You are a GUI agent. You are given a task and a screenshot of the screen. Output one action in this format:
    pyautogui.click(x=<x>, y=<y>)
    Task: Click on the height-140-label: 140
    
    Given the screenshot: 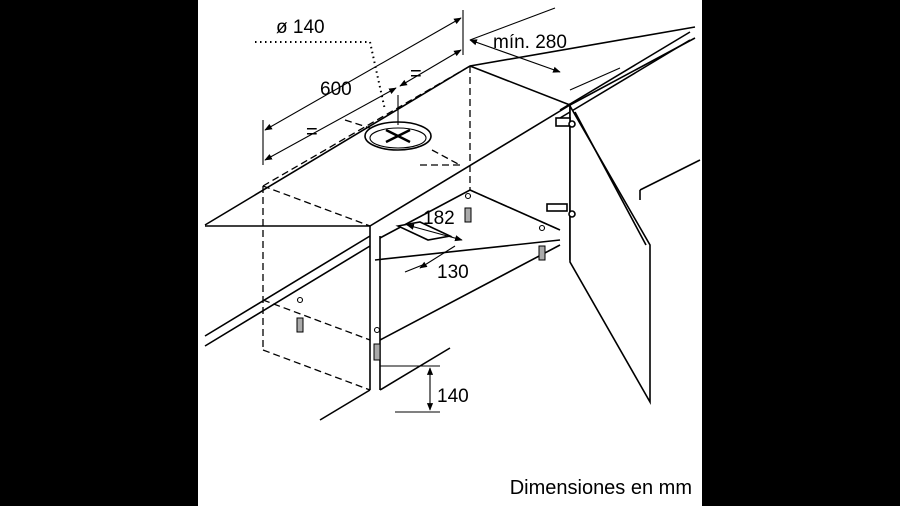 What is the action you would take?
    pyautogui.click(x=453, y=396)
    